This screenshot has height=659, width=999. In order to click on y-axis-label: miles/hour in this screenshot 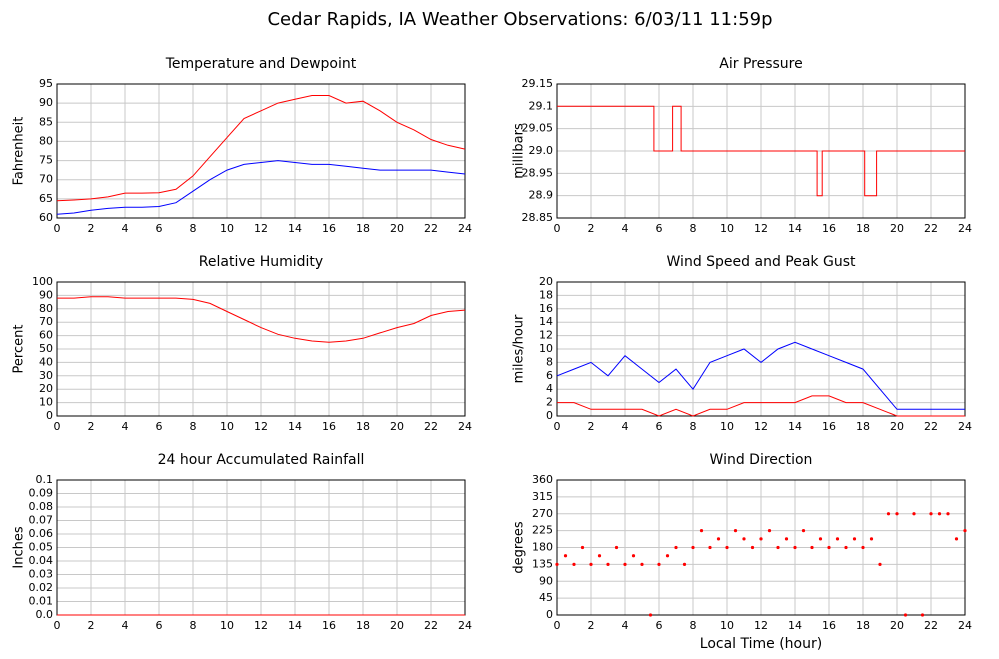, I will do `click(519, 348)`.